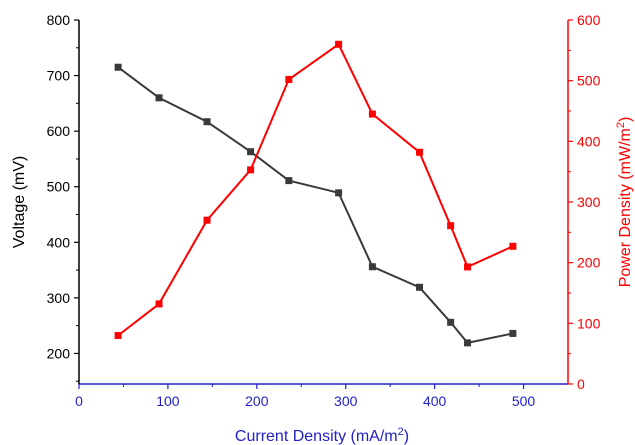 The width and height of the screenshot is (635, 445). Describe the element at coordinates (59, 353) in the screenshot. I see `left-tick-label: 200` at that location.